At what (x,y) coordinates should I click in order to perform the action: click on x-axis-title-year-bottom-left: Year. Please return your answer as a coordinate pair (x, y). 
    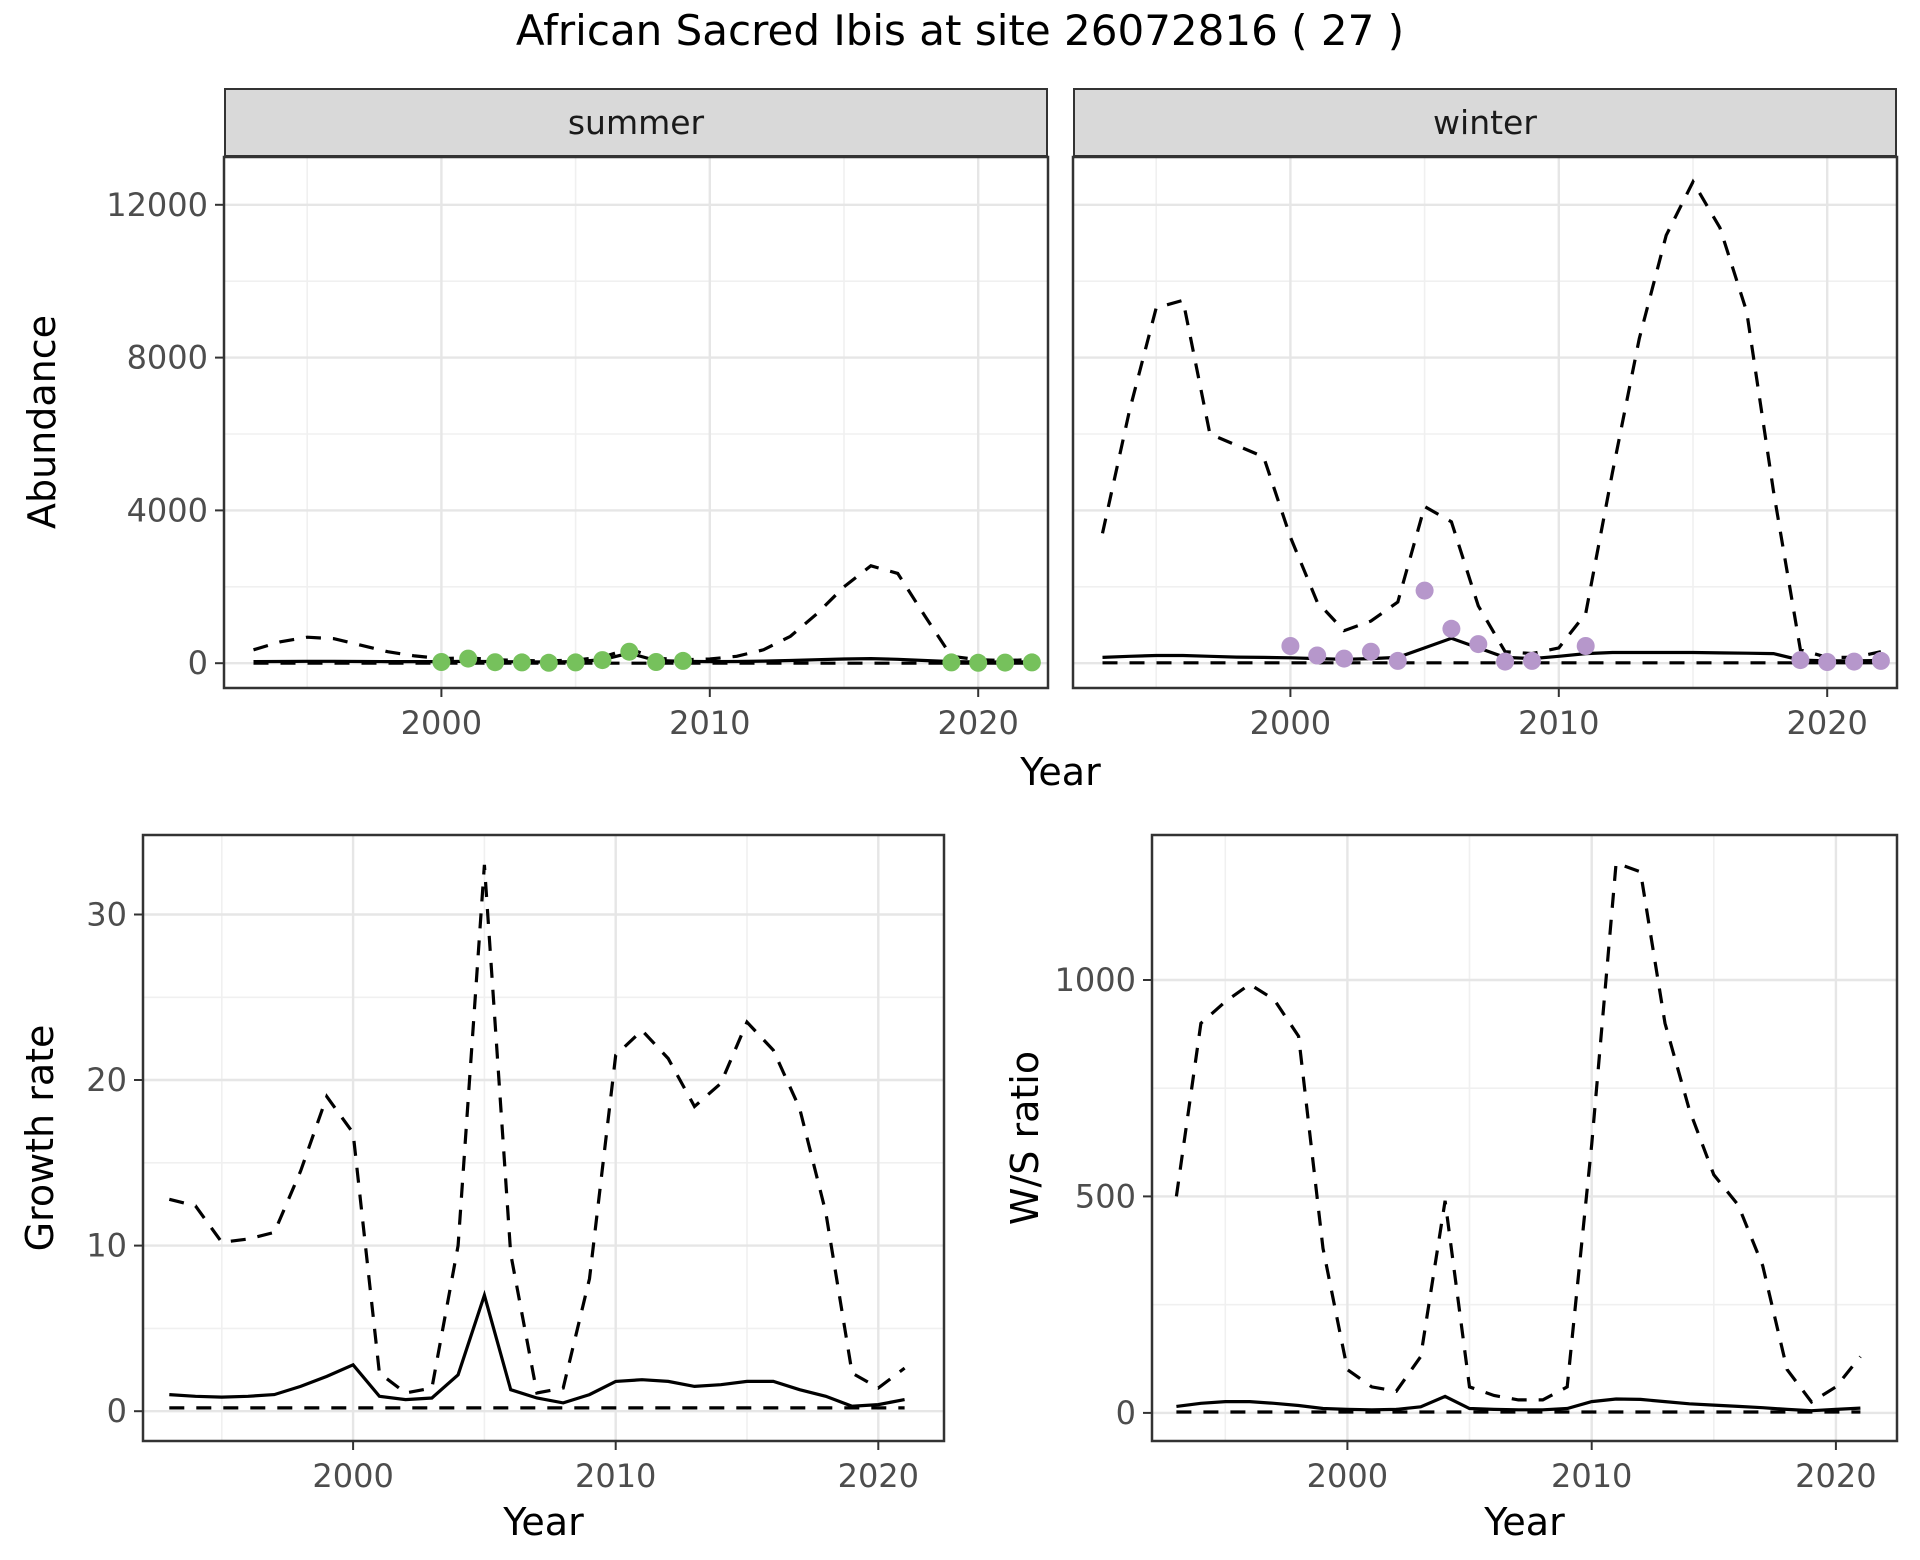
    Looking at the image, I should click on (543, 1522).